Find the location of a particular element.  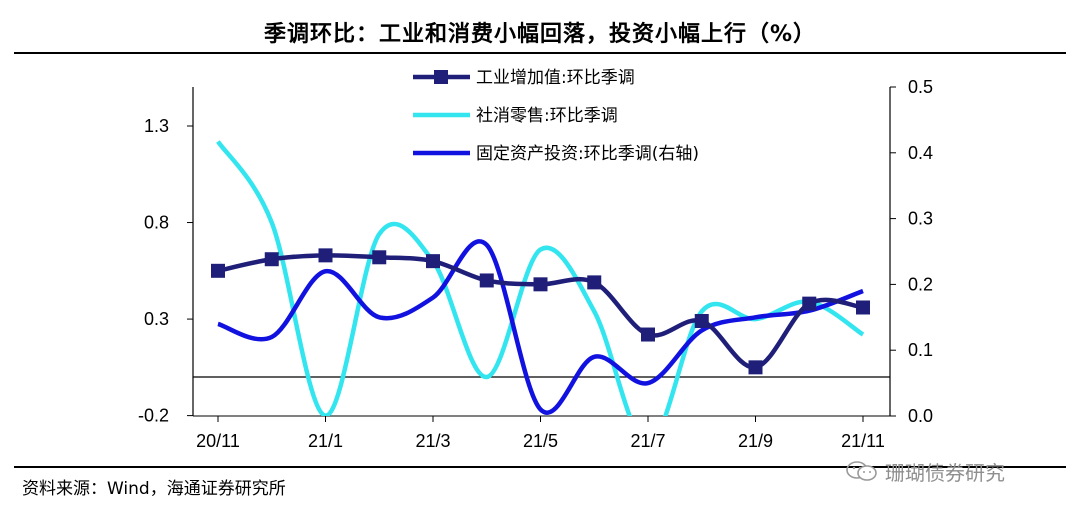

chart-title-bar: 季调环比：工业和消费小幅回落，投资小幅上行（%） is located at coordinates (540, 33).